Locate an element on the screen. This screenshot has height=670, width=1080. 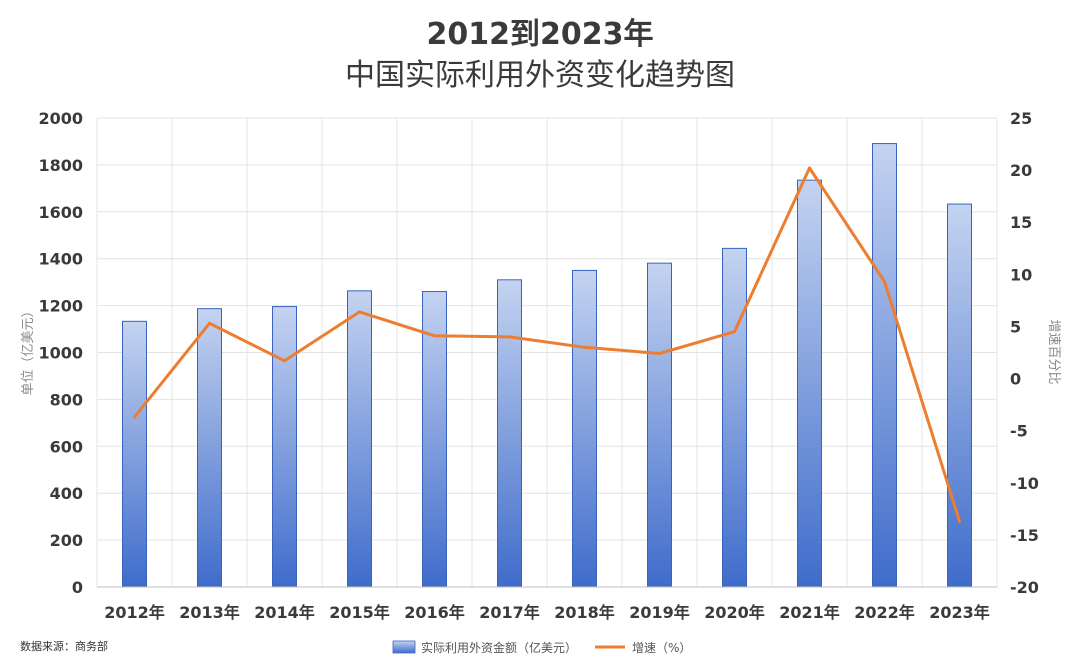
x-tick-label: 2012年 is located at coordinates (134, 612).